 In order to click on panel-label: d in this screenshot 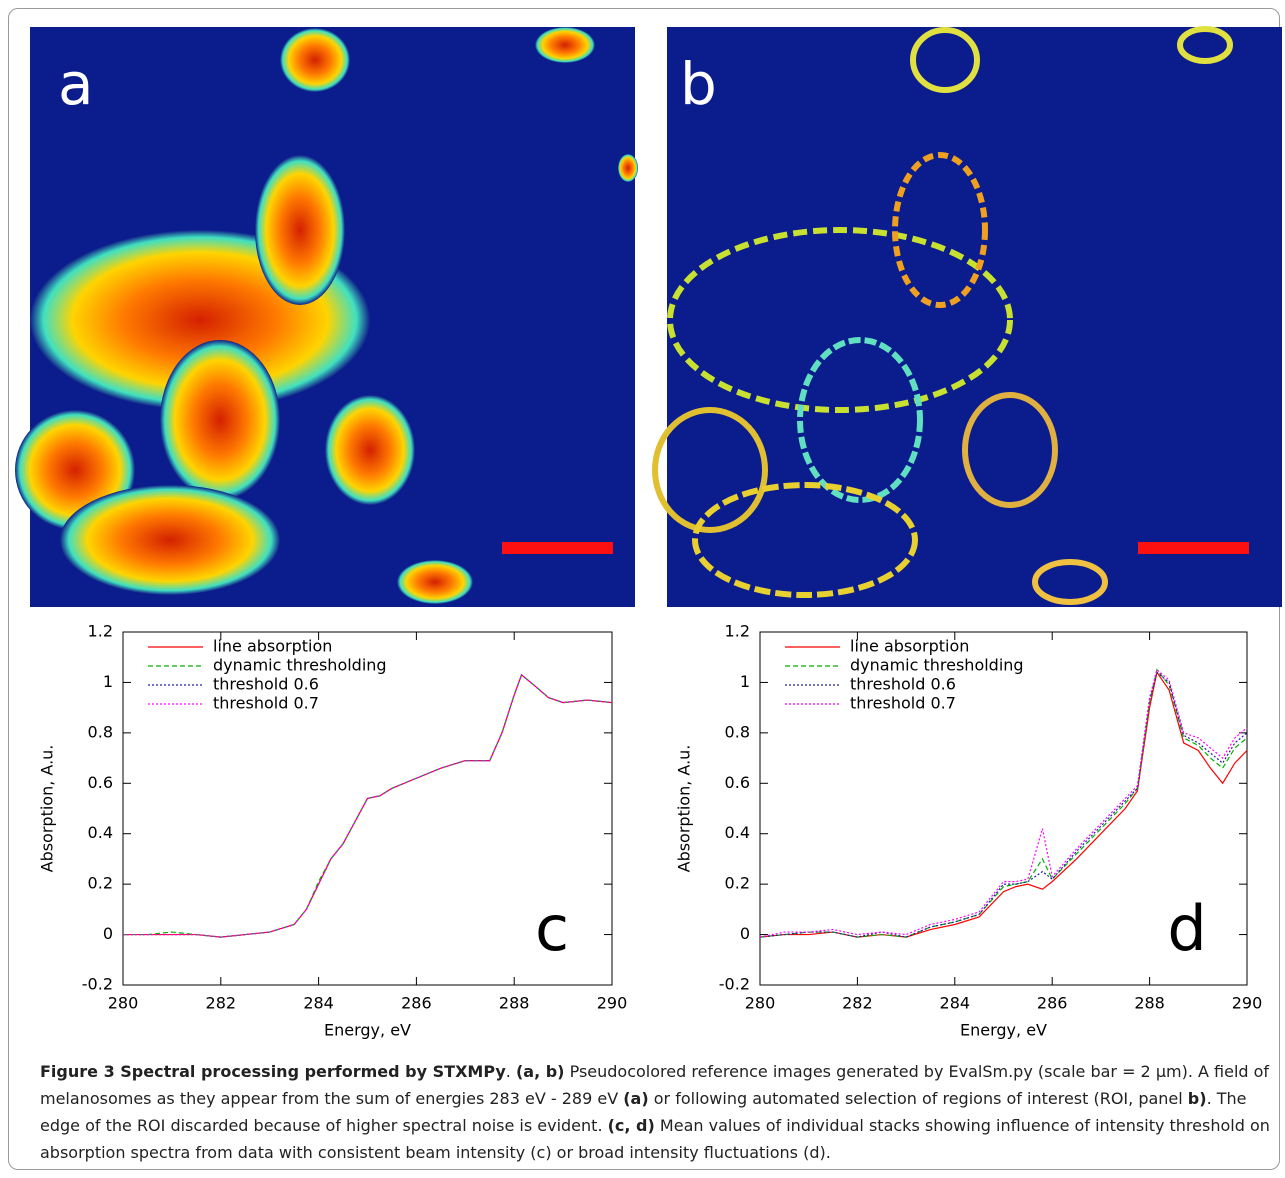, I will do `click(1186, 928)`.